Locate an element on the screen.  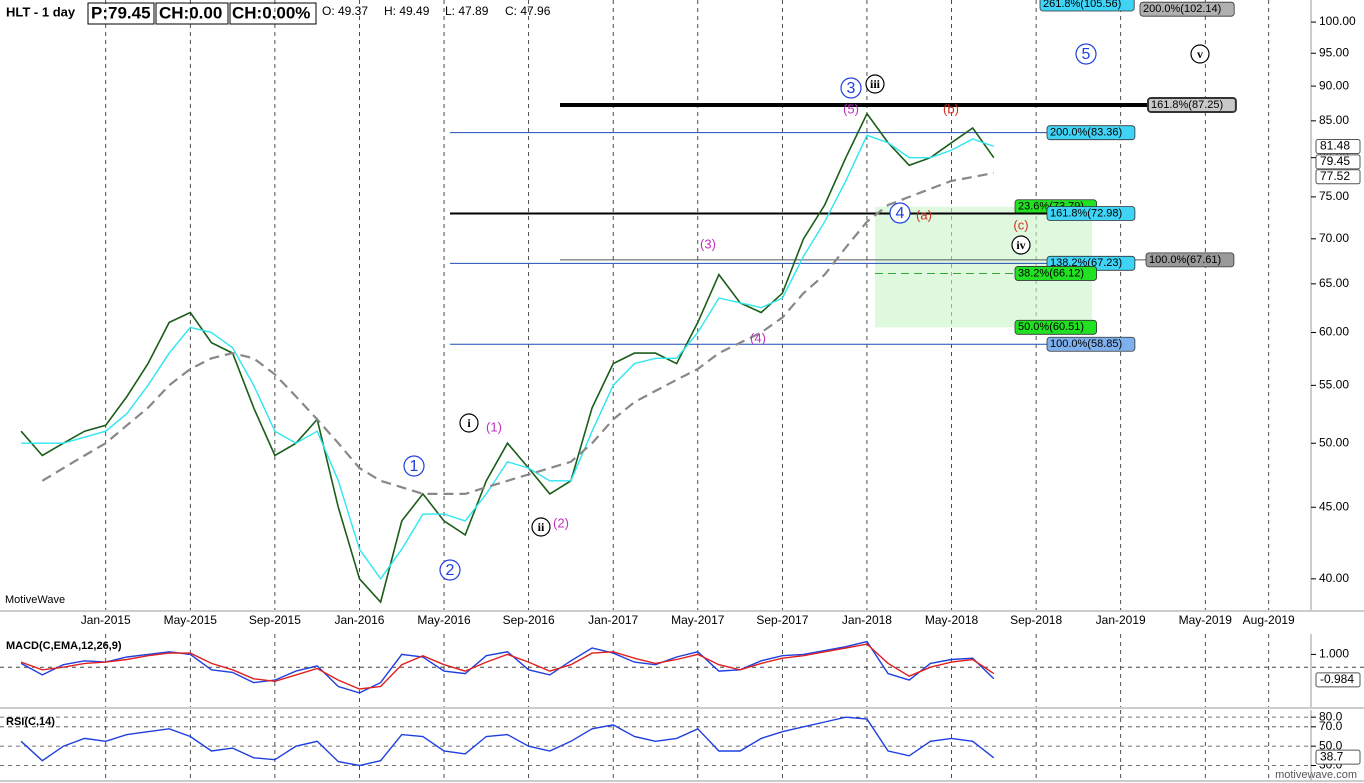
y-tick-label: 60.00 is located at coordinates (1334, 332).